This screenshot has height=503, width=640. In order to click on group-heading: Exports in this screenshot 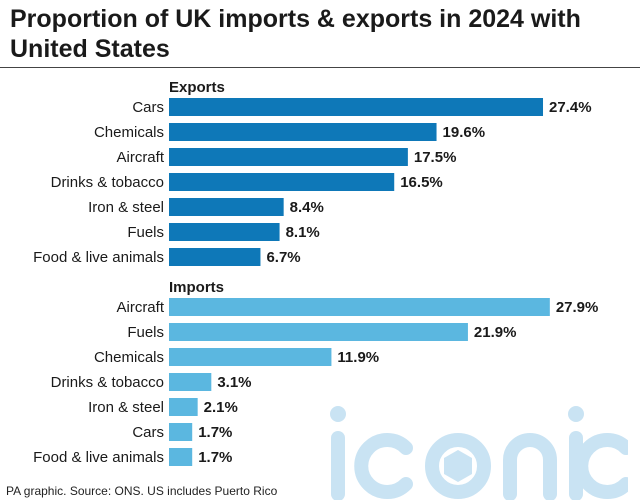, I will do `click(197, 87)`.